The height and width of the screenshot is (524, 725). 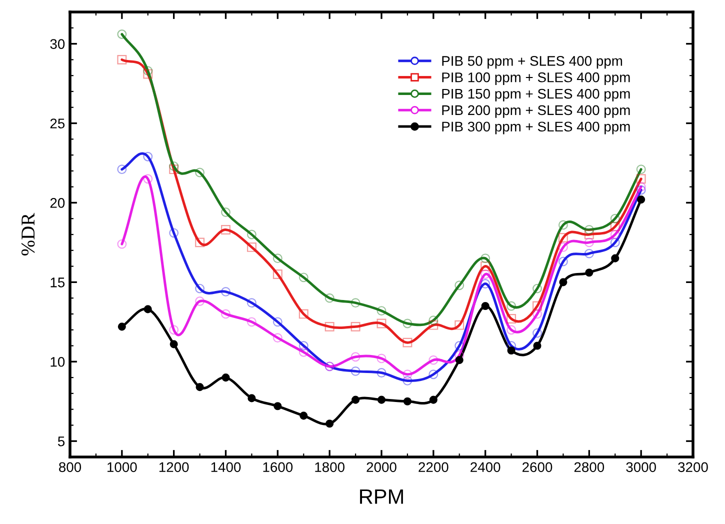 I want to click on y-tick-label: 5, so click(x=61, y=441).